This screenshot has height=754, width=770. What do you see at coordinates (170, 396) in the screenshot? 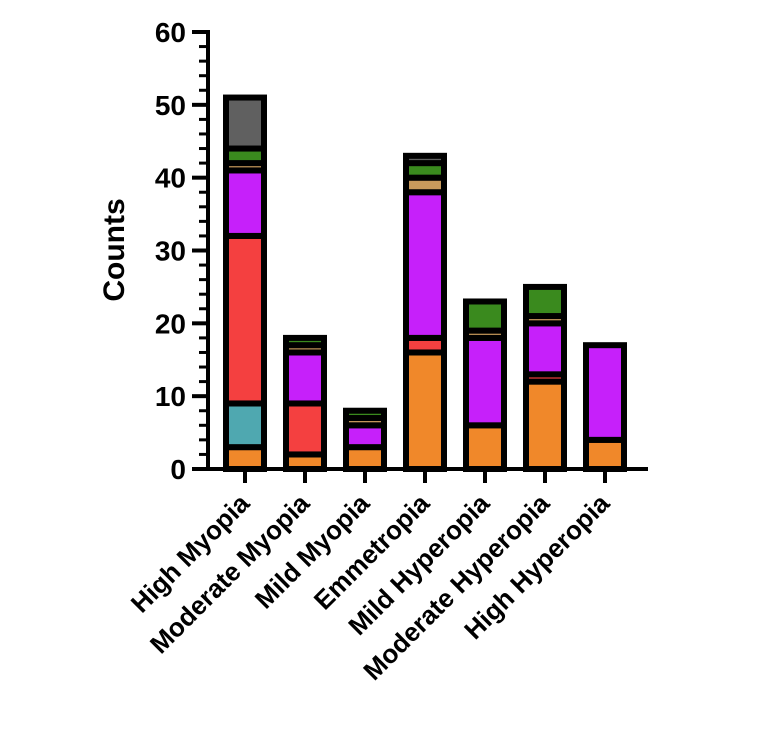
I see `y-tick-label: 10` at bounding box center [170, 396].